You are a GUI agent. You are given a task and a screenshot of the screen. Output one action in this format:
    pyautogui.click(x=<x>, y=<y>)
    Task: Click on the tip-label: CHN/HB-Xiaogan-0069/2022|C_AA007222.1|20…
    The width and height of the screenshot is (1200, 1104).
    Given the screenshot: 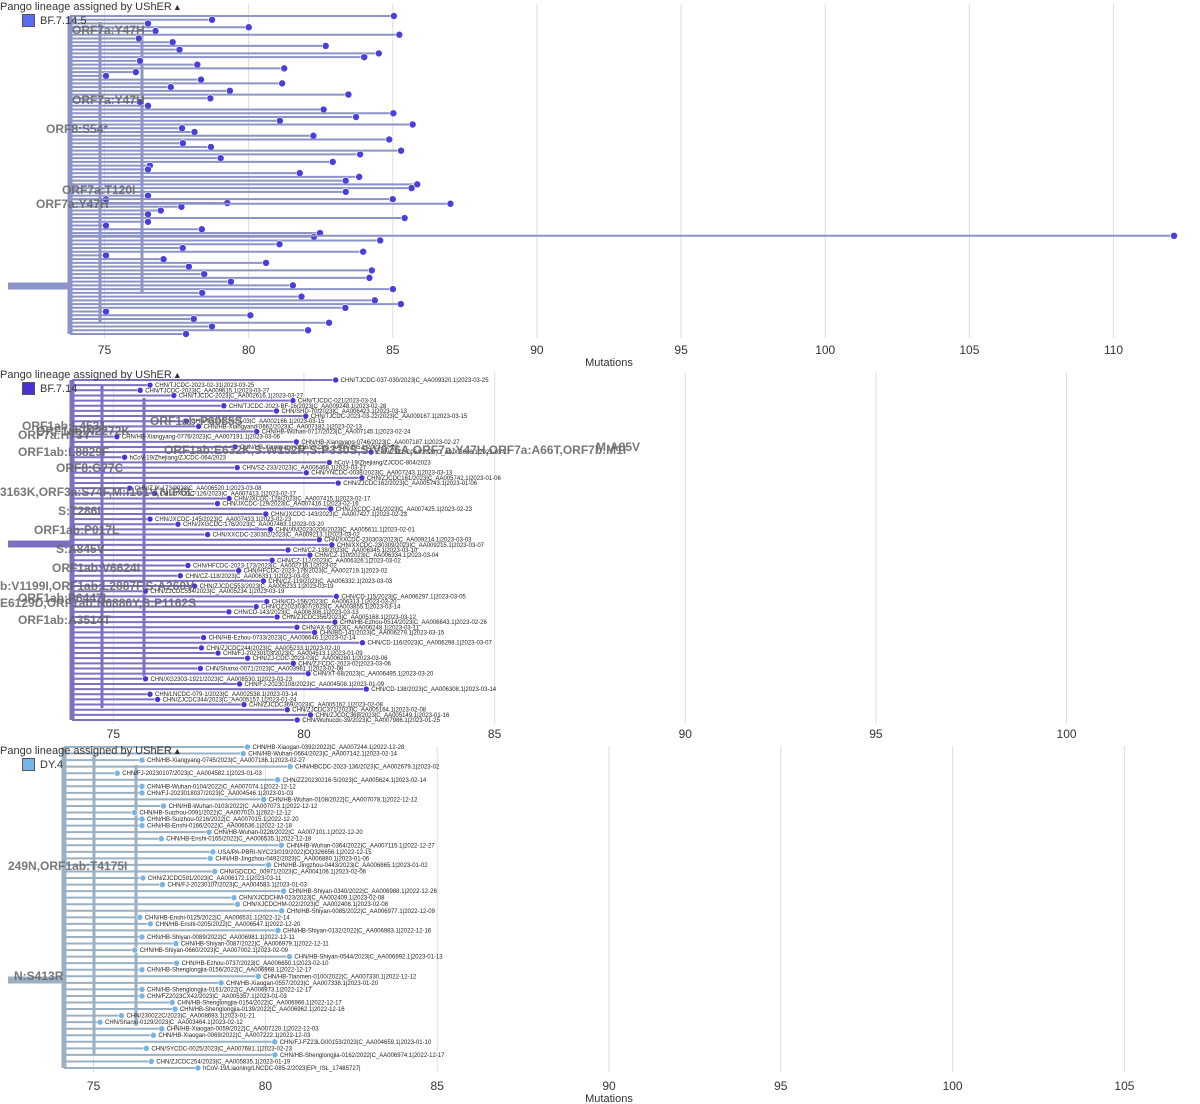 What is the action you would take?
    pyautogui.click(x=234, y=1036)
    